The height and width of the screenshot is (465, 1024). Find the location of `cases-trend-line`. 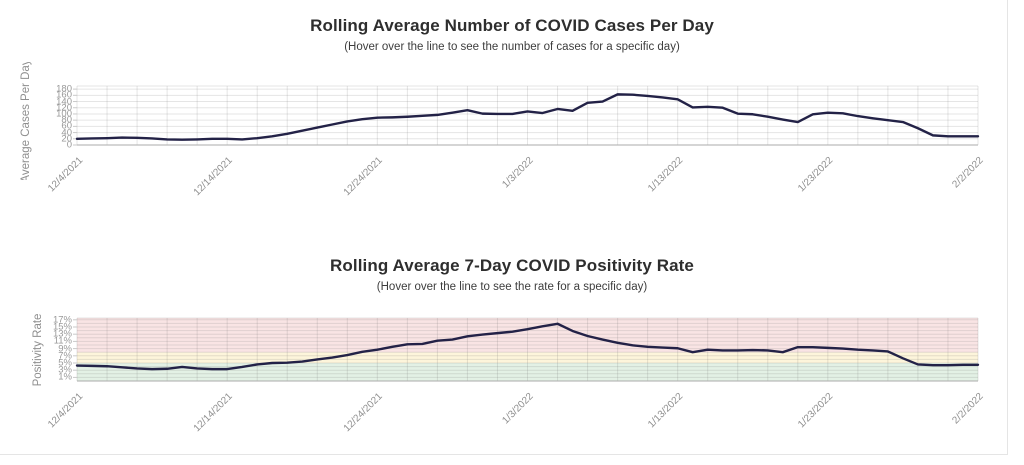

cases-trend-line is located at coordinates (527, 117).